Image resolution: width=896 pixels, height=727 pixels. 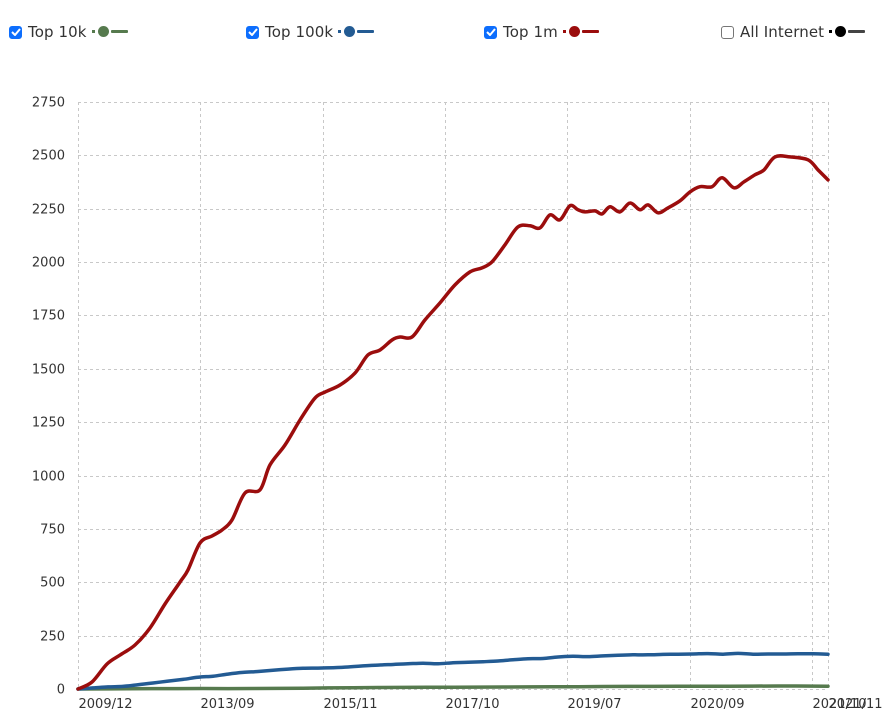 I want to click on top-1m-checkbox, so click(x=490, y=32).